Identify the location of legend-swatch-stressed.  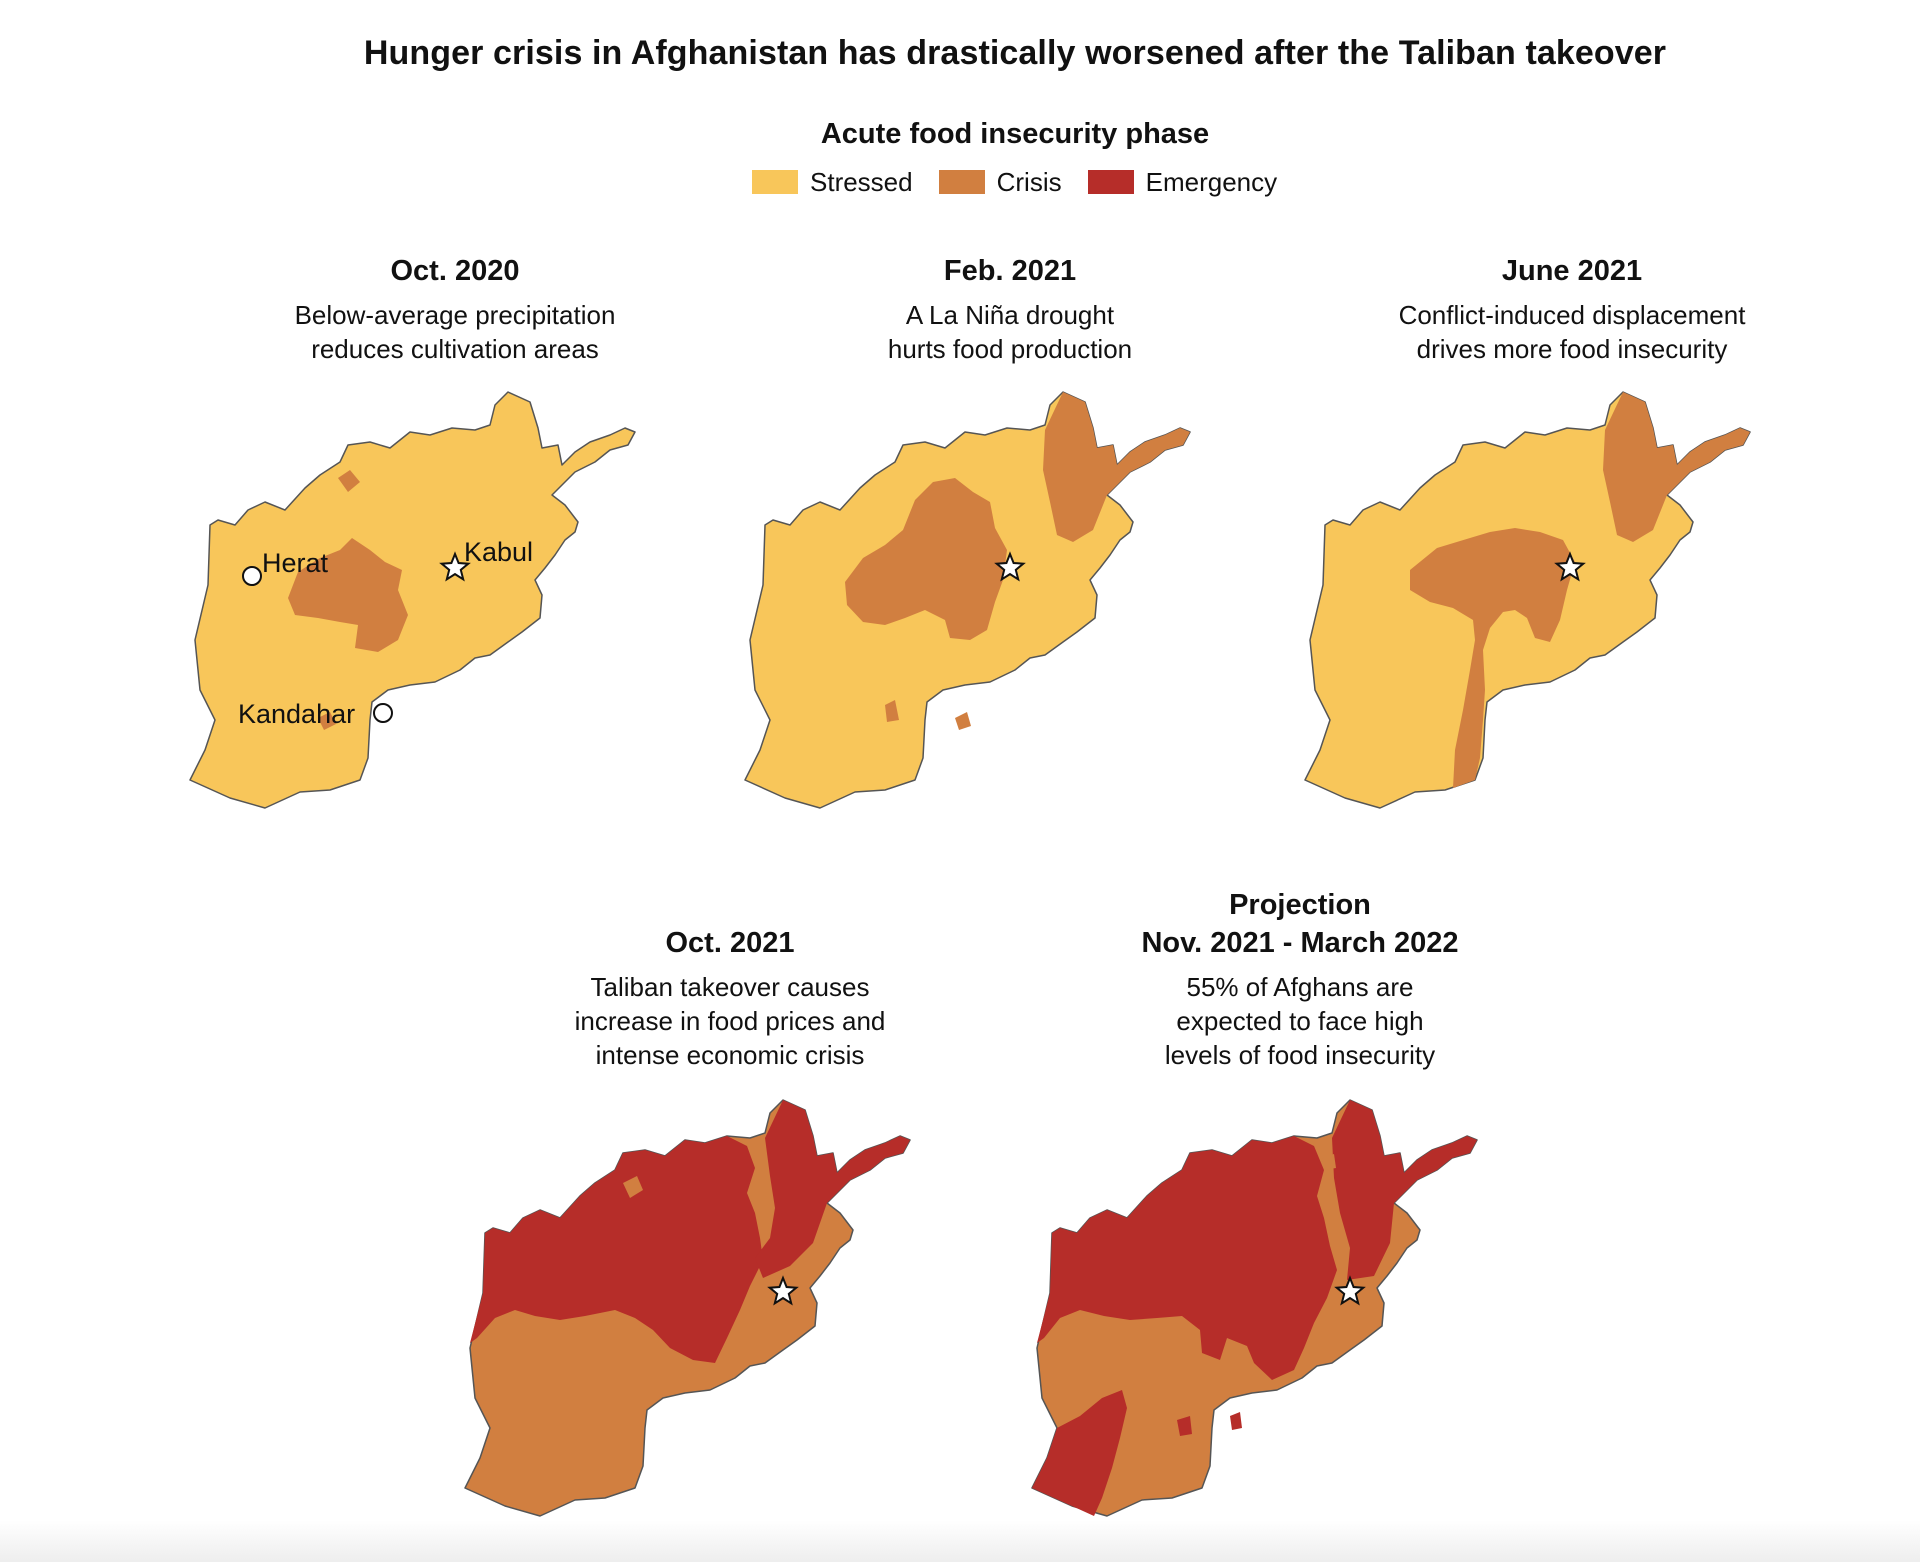
(775, 182).